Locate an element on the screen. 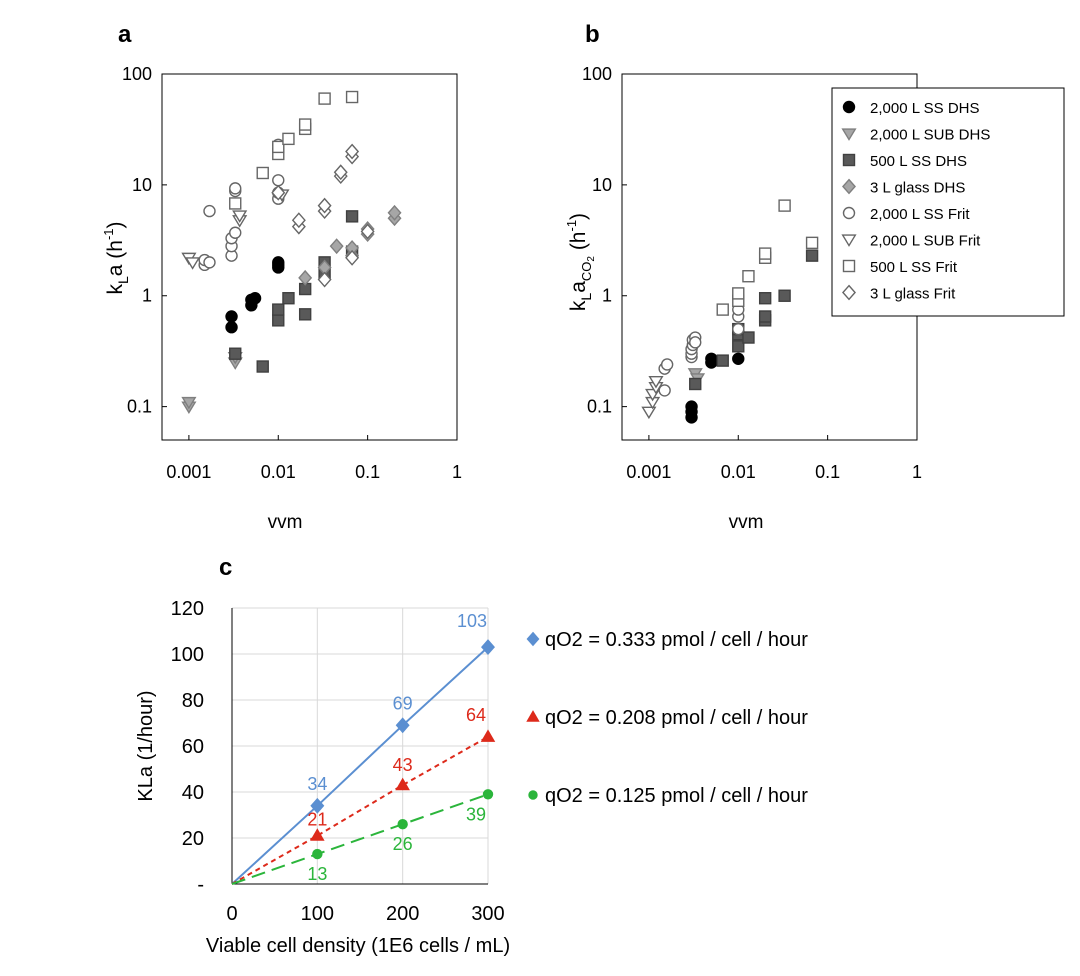 The width and height of the screenshot is (1080, 976). panel-c-grid is located at coordinates (360, 745).